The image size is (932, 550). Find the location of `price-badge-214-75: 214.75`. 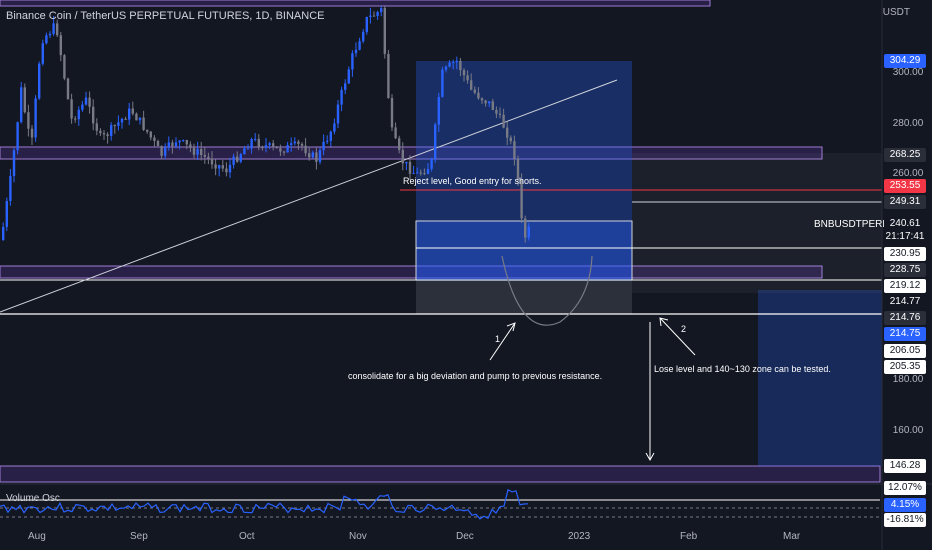

price-badge-214-75: 214.75 is located at coordinates (905, 334).